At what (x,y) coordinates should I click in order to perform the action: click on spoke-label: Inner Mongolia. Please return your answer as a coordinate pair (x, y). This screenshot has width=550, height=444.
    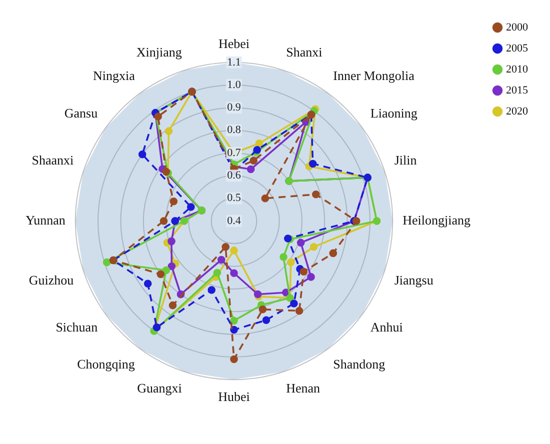
    Looking at the image, I should click on (374, 76).